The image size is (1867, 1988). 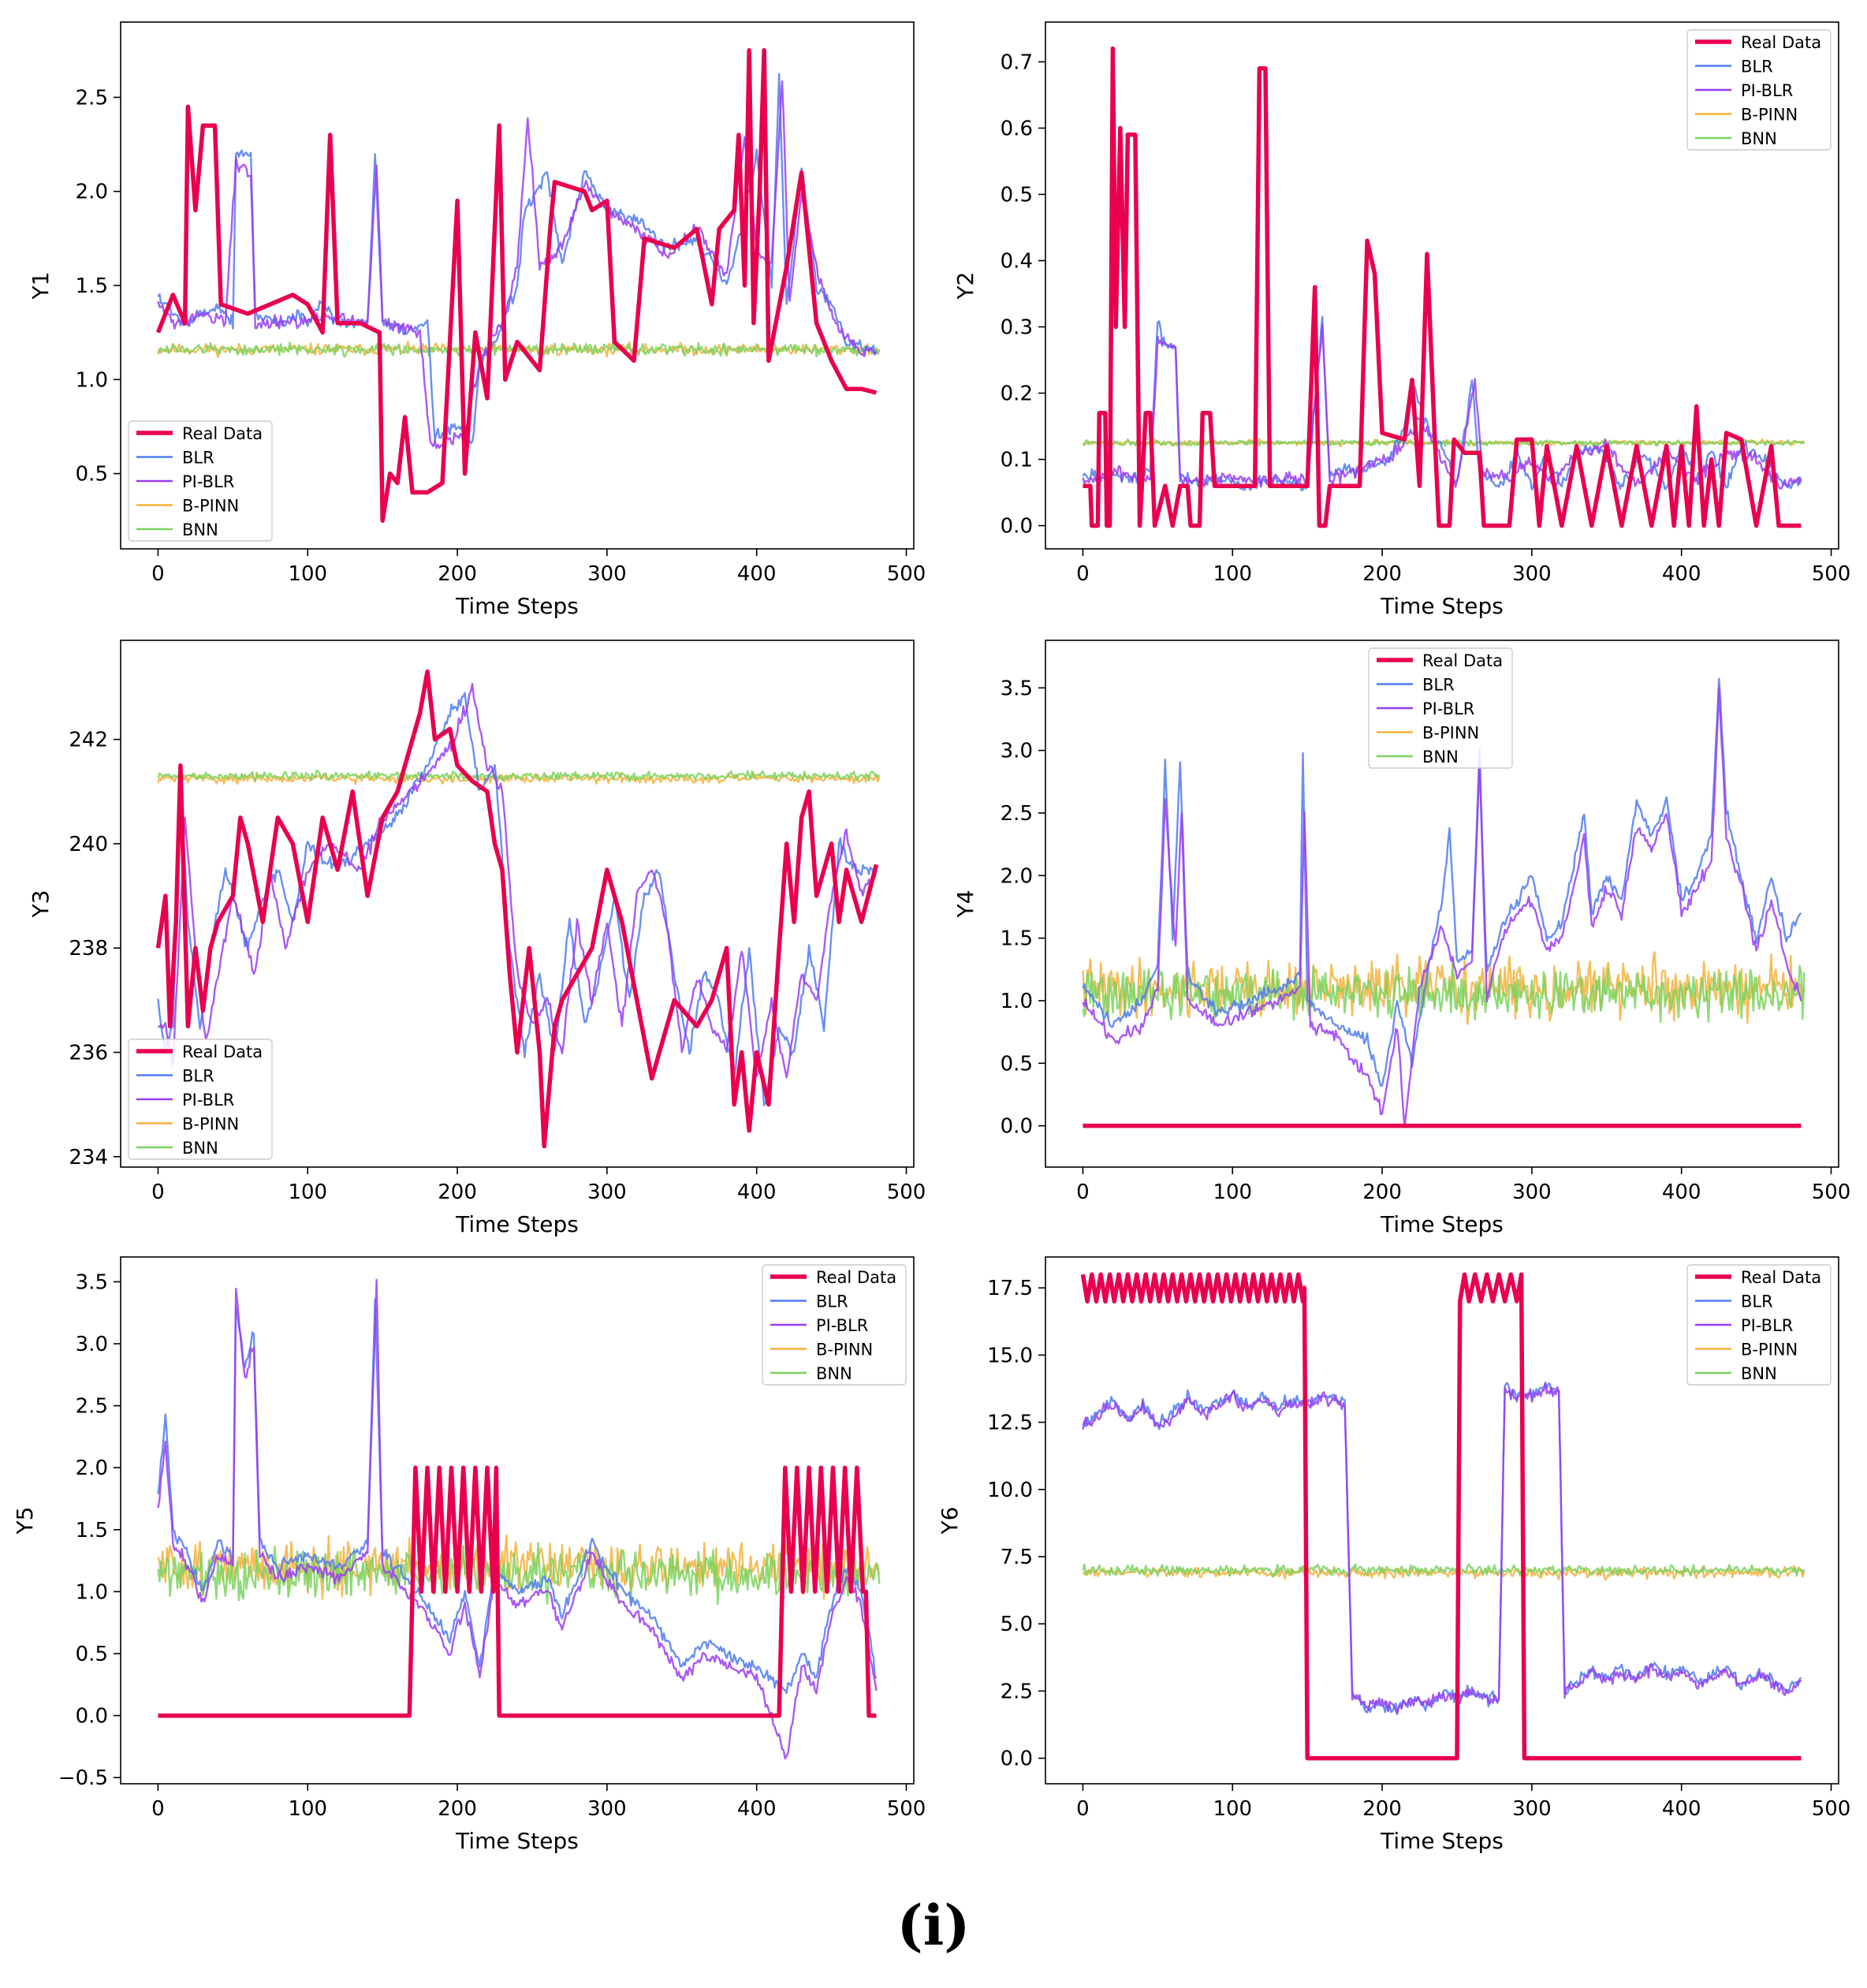 I want to click on series-line-bpinn, so click(x=1444, y=988).